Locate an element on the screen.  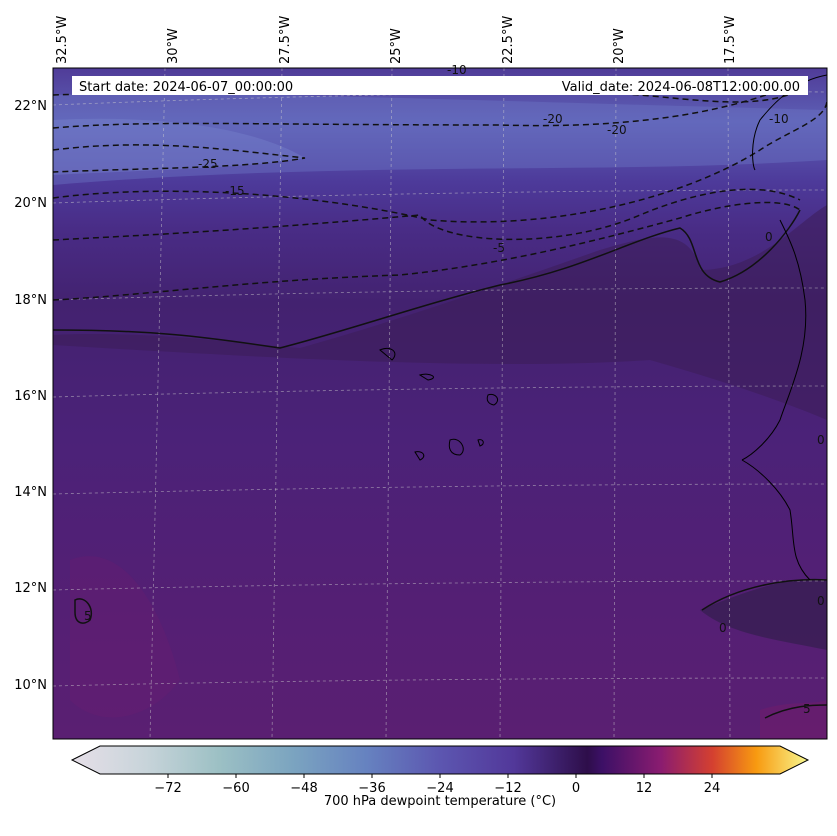
start-date-label: Start date: 2024-06-07_00:00:00 is located at coordinates (186, 87).